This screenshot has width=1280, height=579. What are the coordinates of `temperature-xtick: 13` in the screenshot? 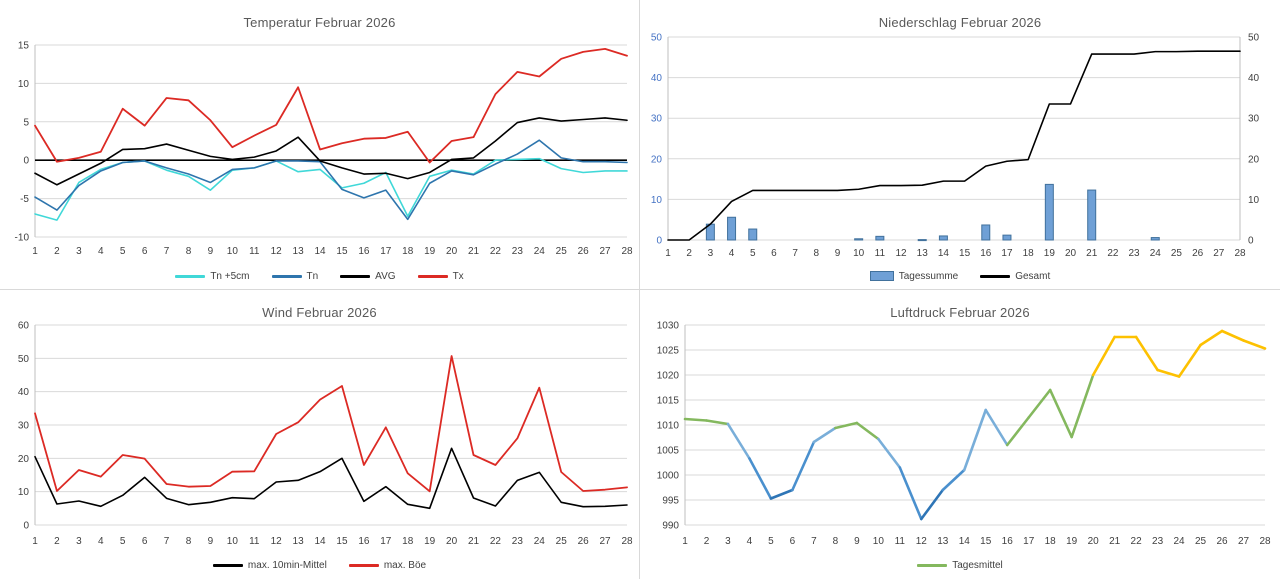 It's located at (299, 251).